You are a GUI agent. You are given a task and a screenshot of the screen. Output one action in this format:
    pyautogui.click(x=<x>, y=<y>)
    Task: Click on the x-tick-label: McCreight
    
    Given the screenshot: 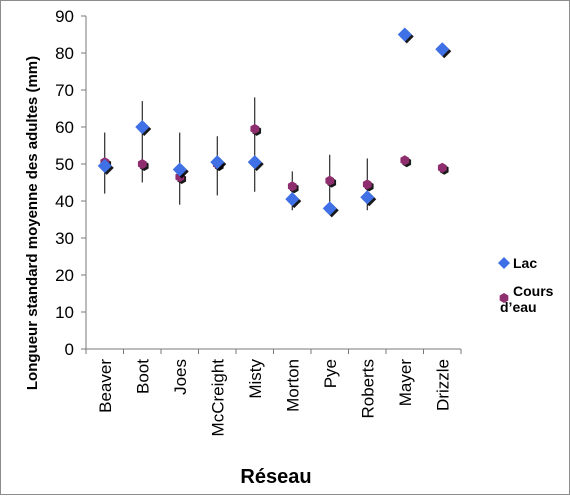 What is the action you would take?
    pyautogui.click(x=217, y=398)
    